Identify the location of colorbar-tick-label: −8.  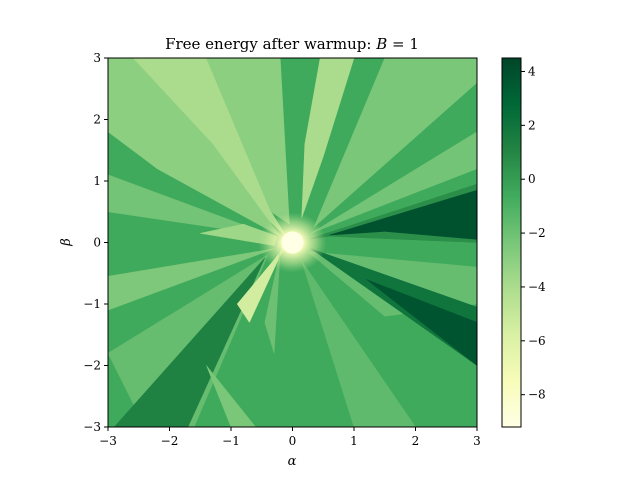
(537, 395).